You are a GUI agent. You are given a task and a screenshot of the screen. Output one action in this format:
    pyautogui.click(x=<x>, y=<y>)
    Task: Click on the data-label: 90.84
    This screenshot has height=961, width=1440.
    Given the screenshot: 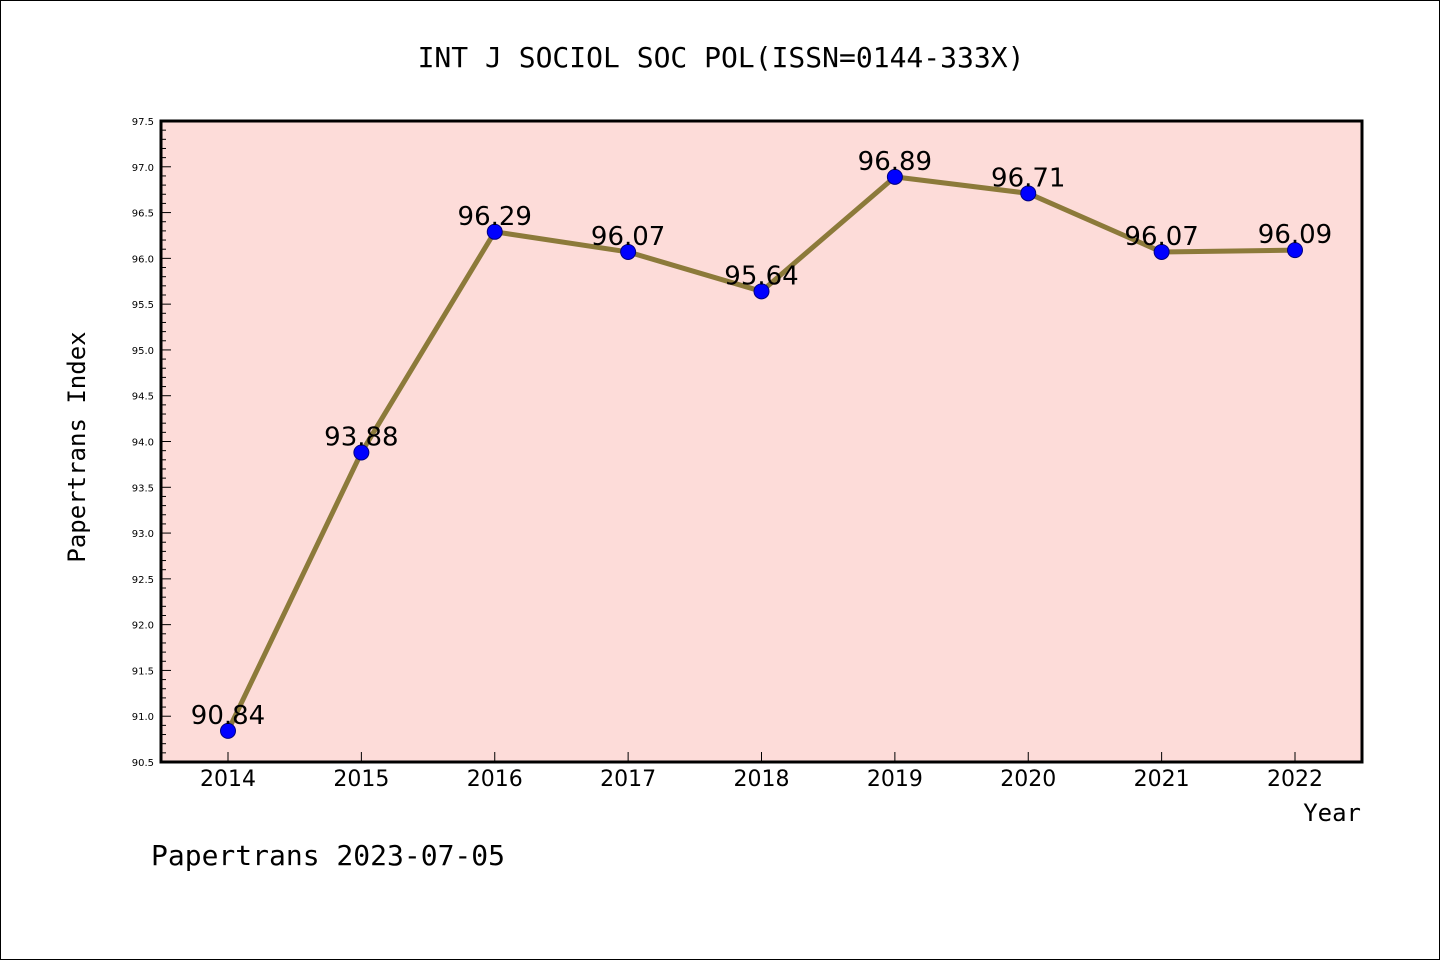 What is the action you would take?
    pyautogui.click(x=228, y=716)
    